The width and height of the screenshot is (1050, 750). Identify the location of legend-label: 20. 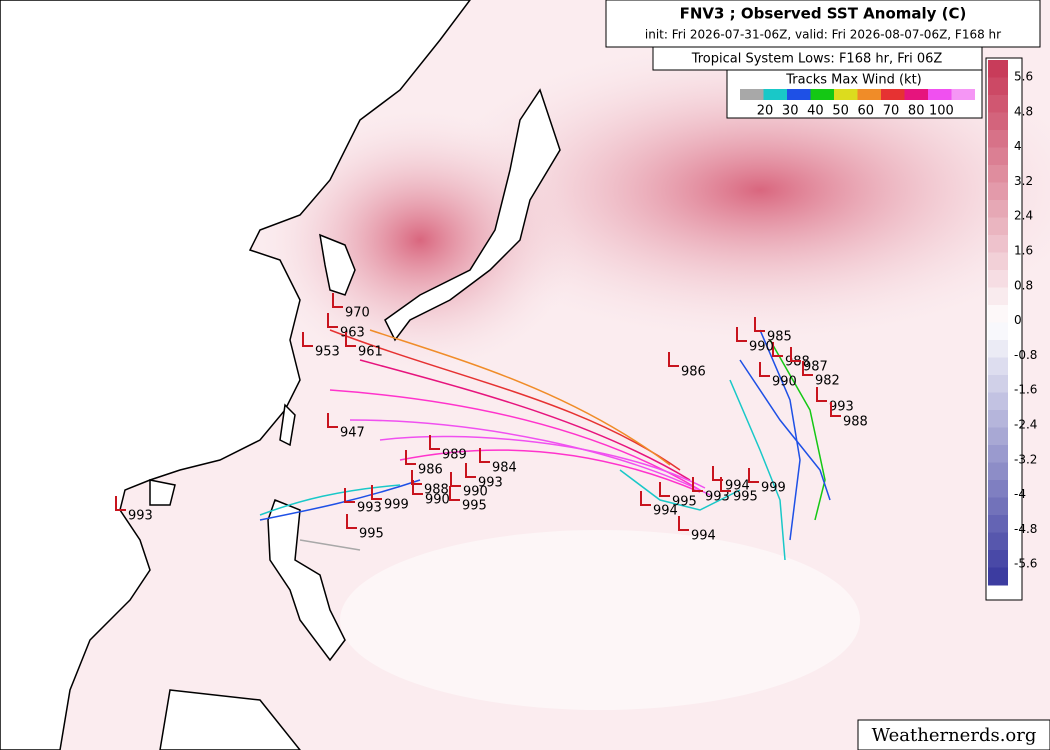
(765, 111).